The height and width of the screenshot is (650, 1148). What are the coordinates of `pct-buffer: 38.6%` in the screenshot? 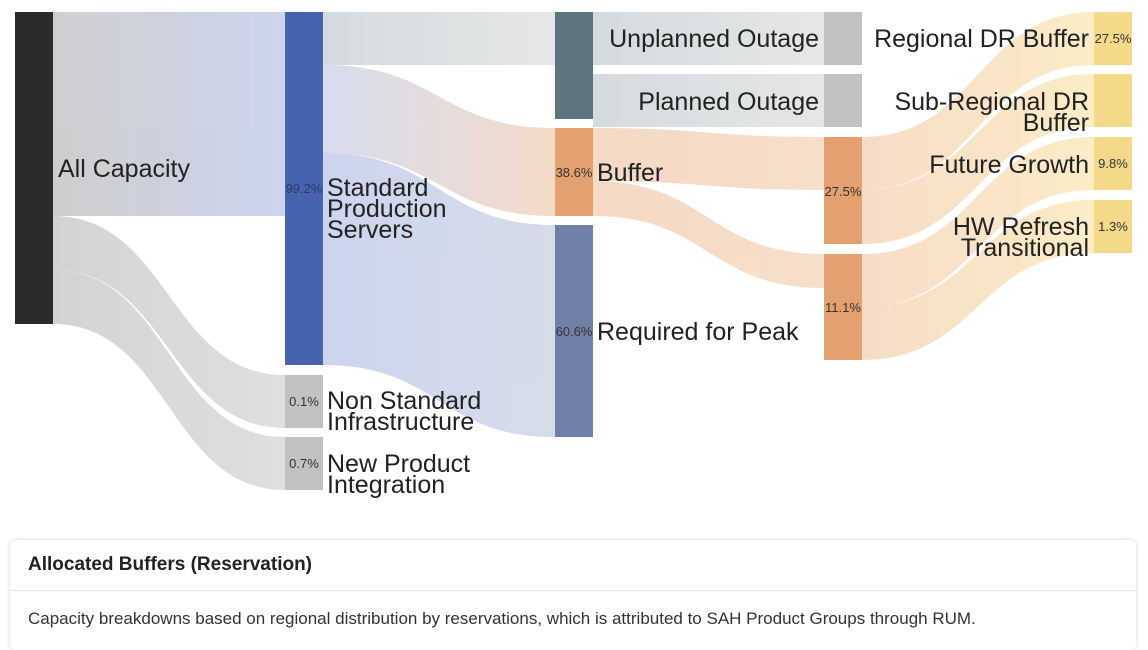 It's located at (574, 172).